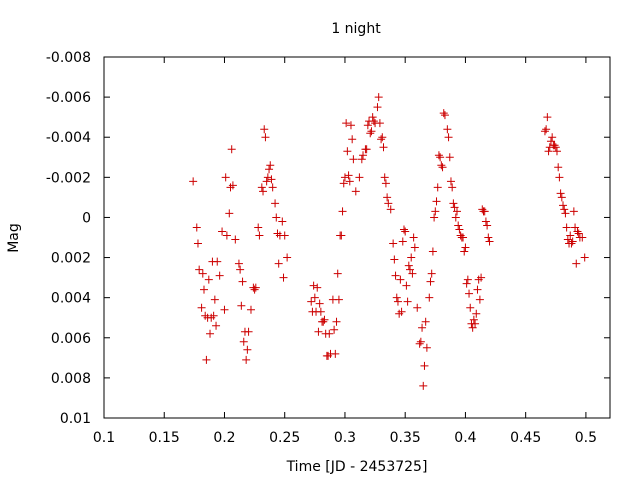 The width and height of the screenshot is (640, 480). Describe the element at coordinates (284, 438) in the screenshot. I see `x-tick-label: 0.25` at that location.